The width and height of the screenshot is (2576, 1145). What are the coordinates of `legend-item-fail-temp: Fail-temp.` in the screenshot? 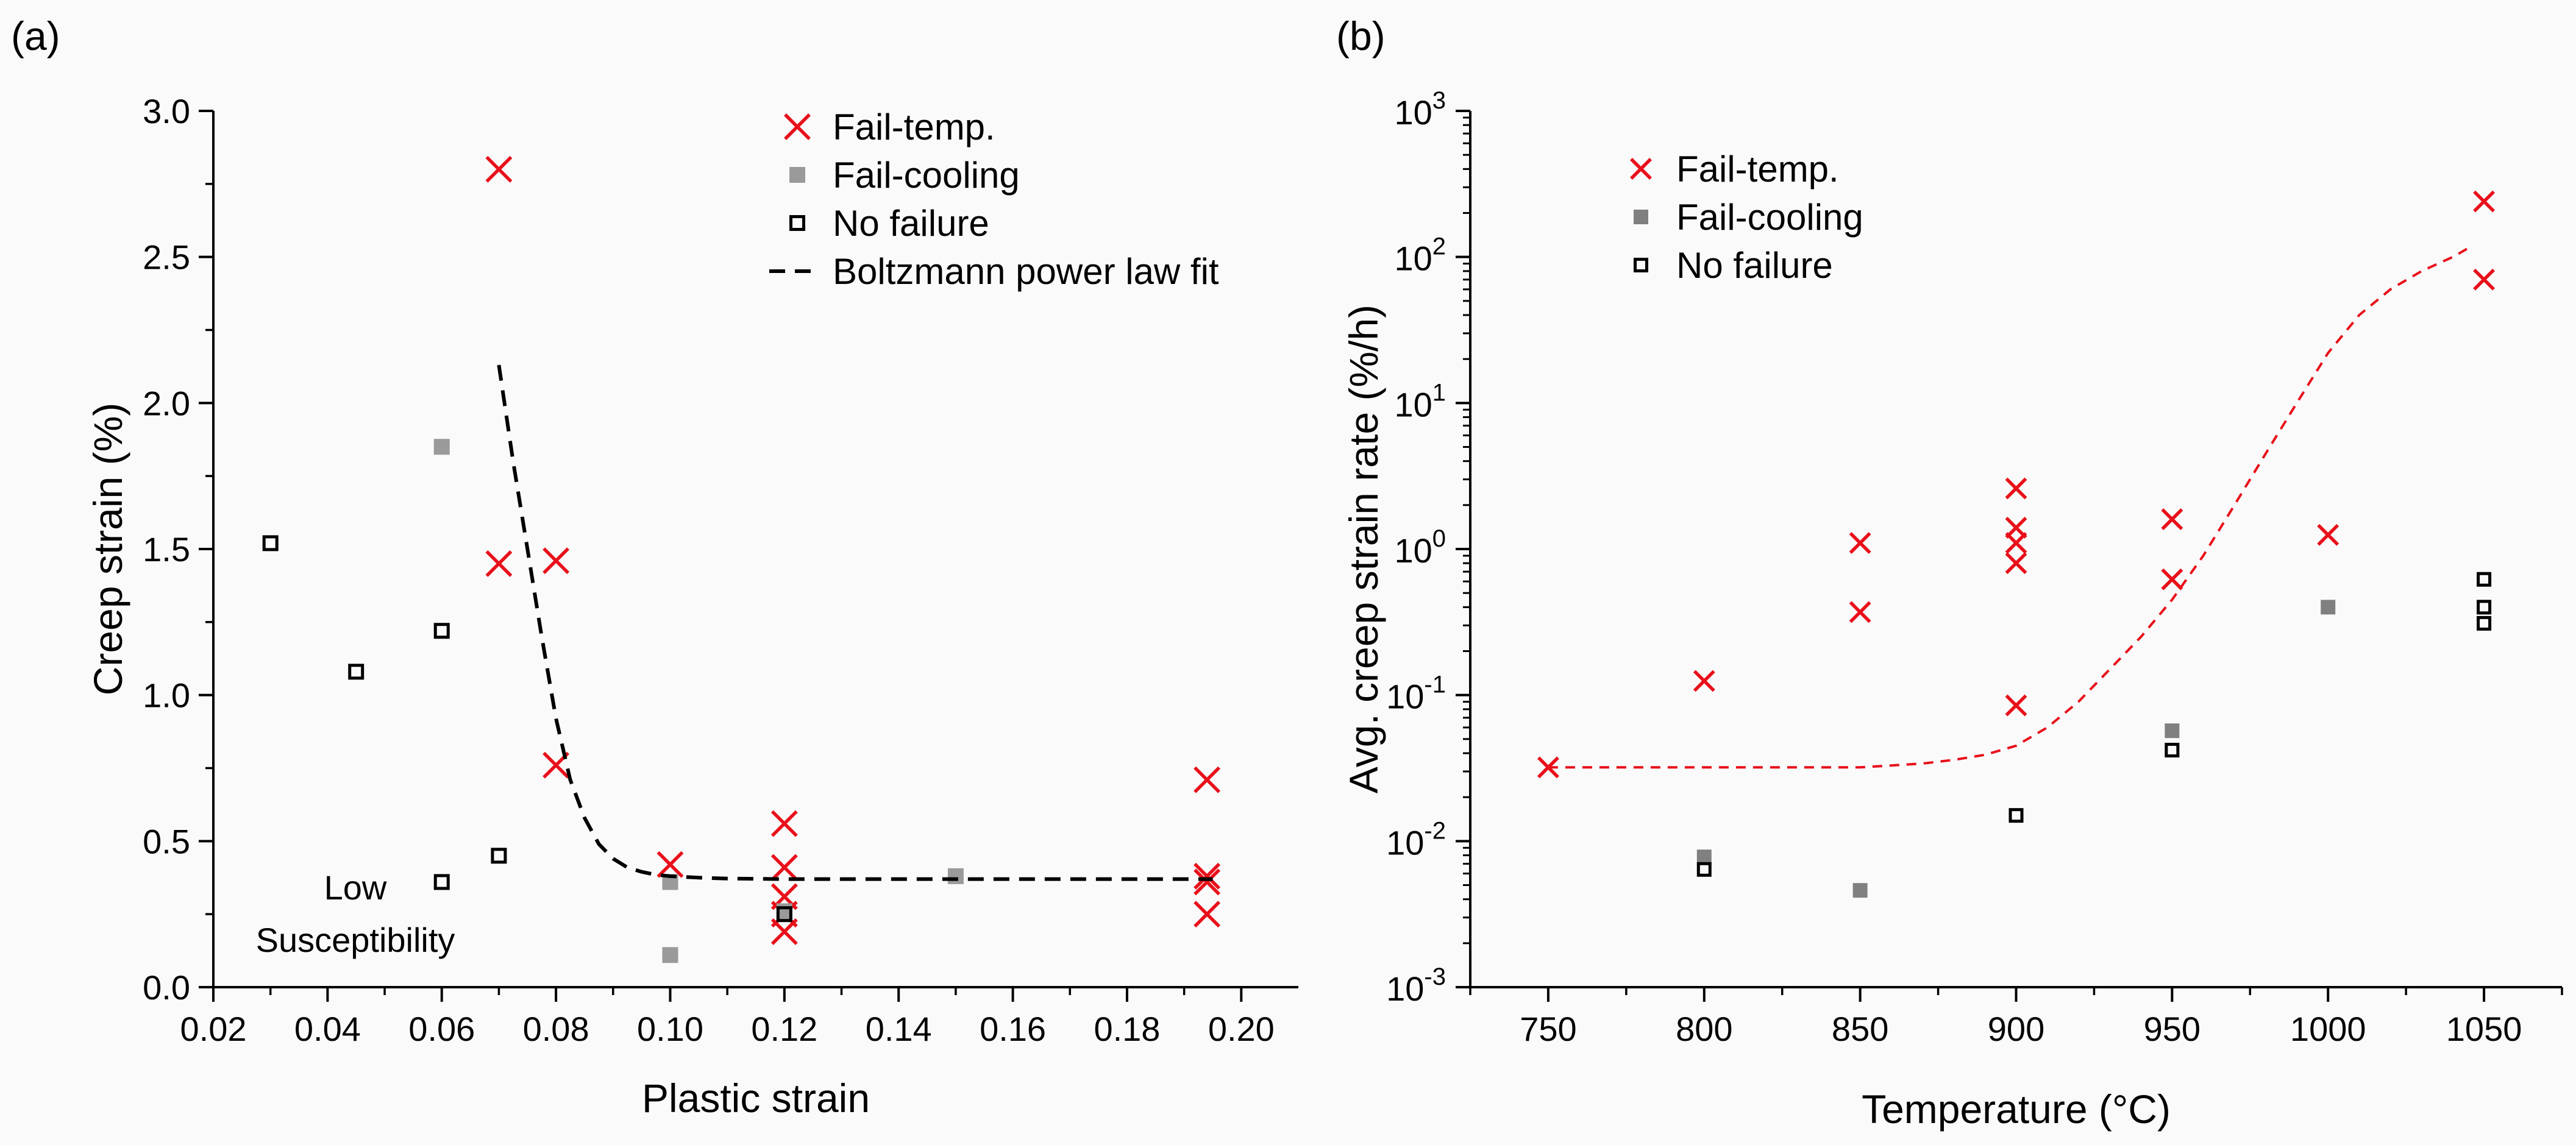 It's located at (1734, 169).